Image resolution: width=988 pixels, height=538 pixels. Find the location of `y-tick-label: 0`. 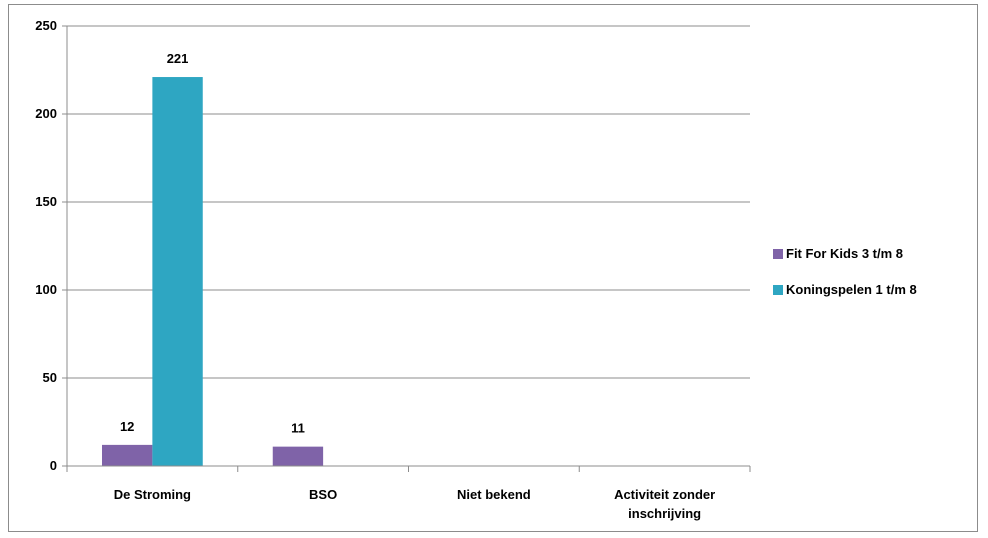

y-tick-label: 0 is located at coordinates (53, 465).